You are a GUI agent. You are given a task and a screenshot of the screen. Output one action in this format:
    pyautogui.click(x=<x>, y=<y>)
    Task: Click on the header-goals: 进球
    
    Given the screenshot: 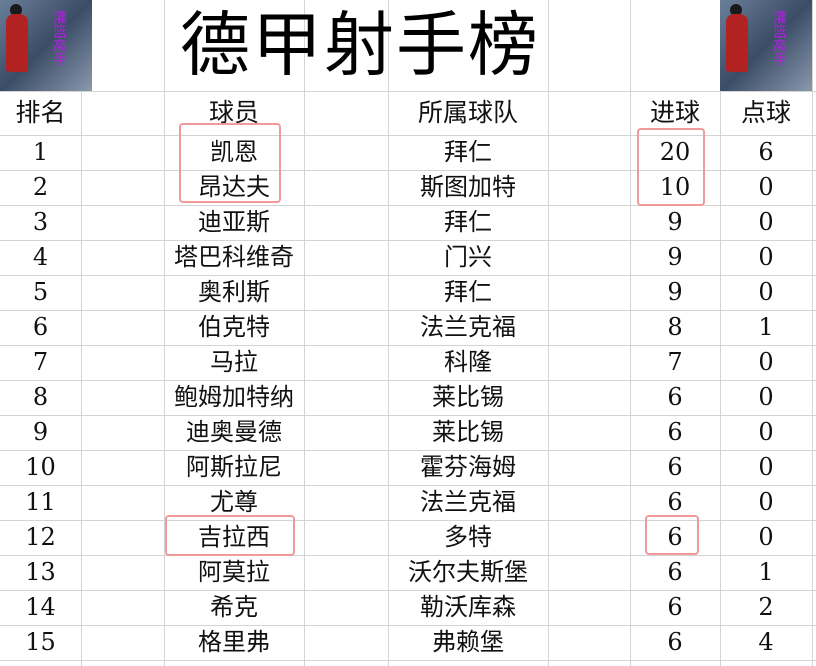 What is the action you would take?
    pyautogui.click(x=674, y=112)
    